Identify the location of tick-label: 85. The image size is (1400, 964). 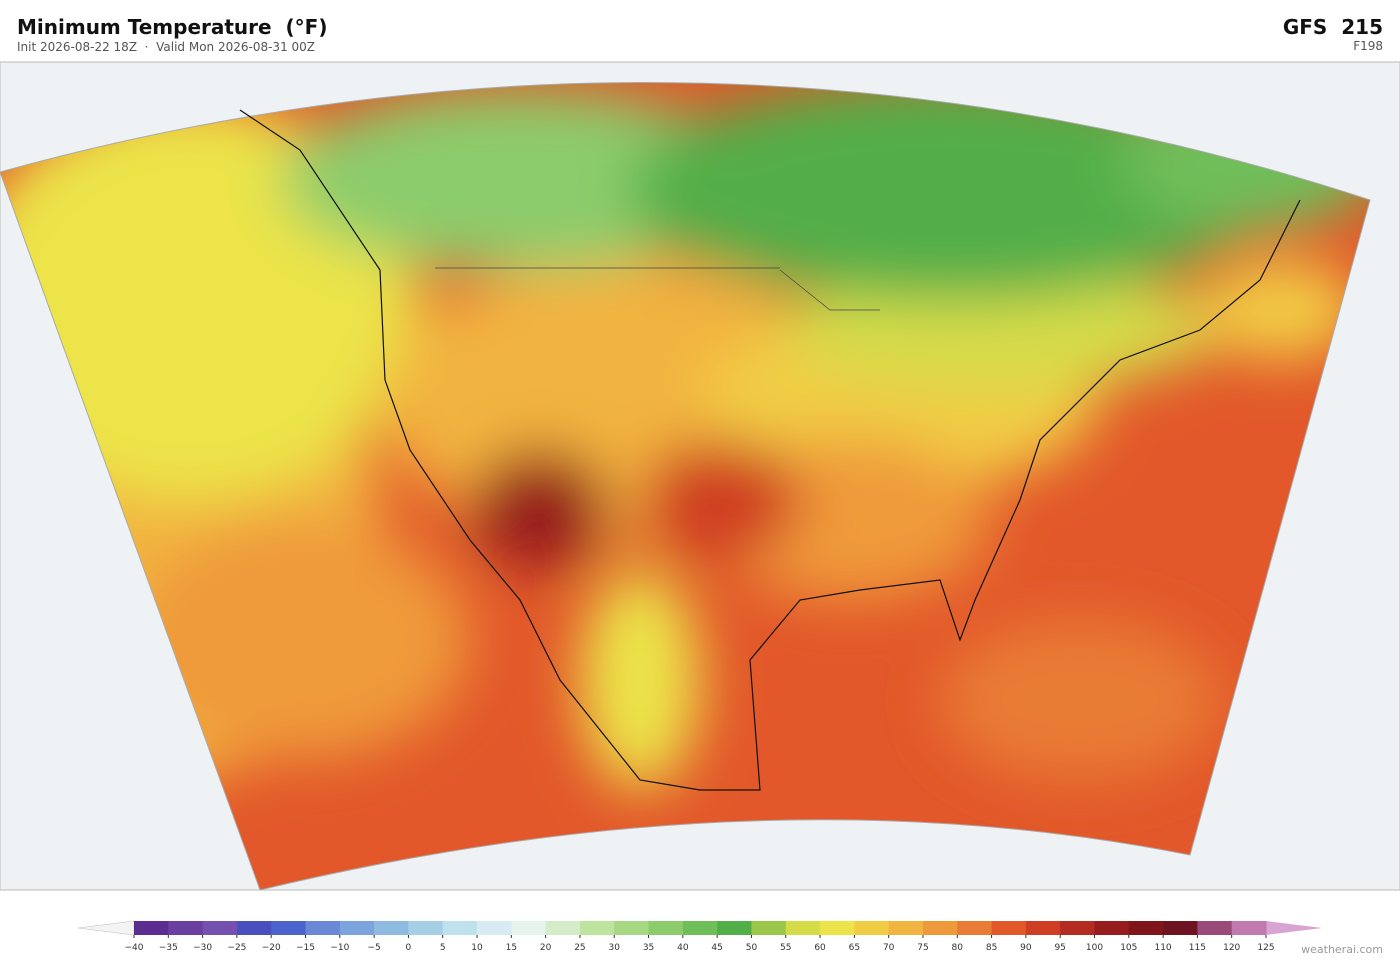
(991, 948).